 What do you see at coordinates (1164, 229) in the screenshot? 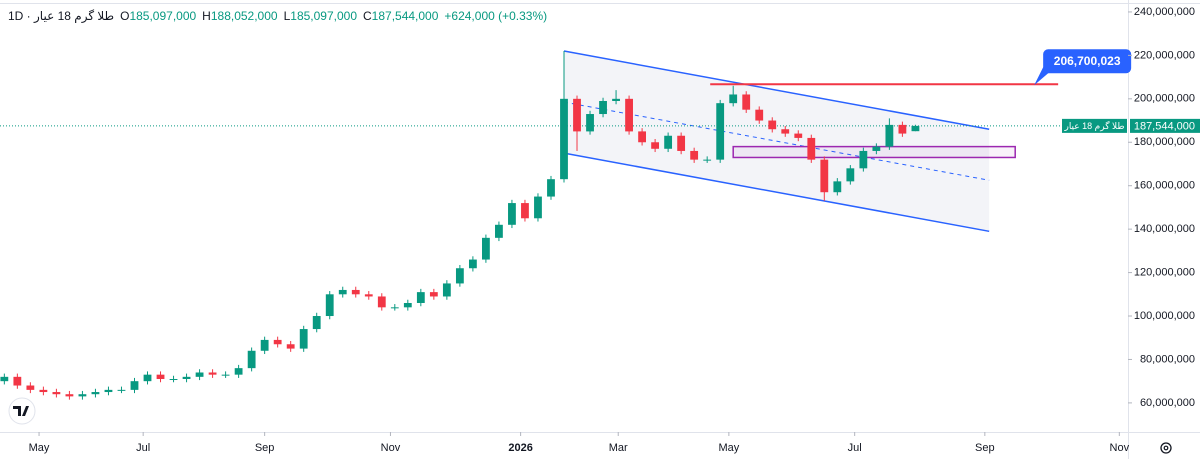
I see `y-tick-label: 140,000,000` at bounding box center [1164, 229].